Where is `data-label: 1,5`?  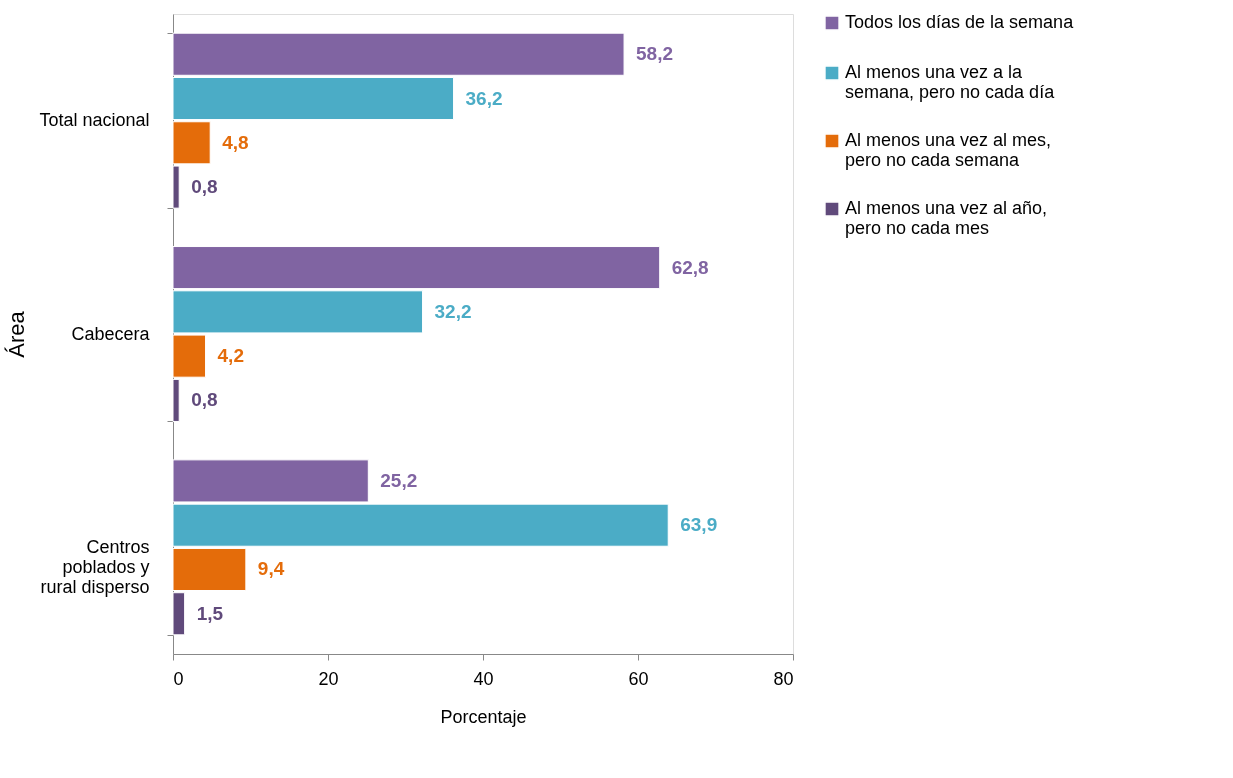 data-label: 1,5 is located at coordinates (210, 613).